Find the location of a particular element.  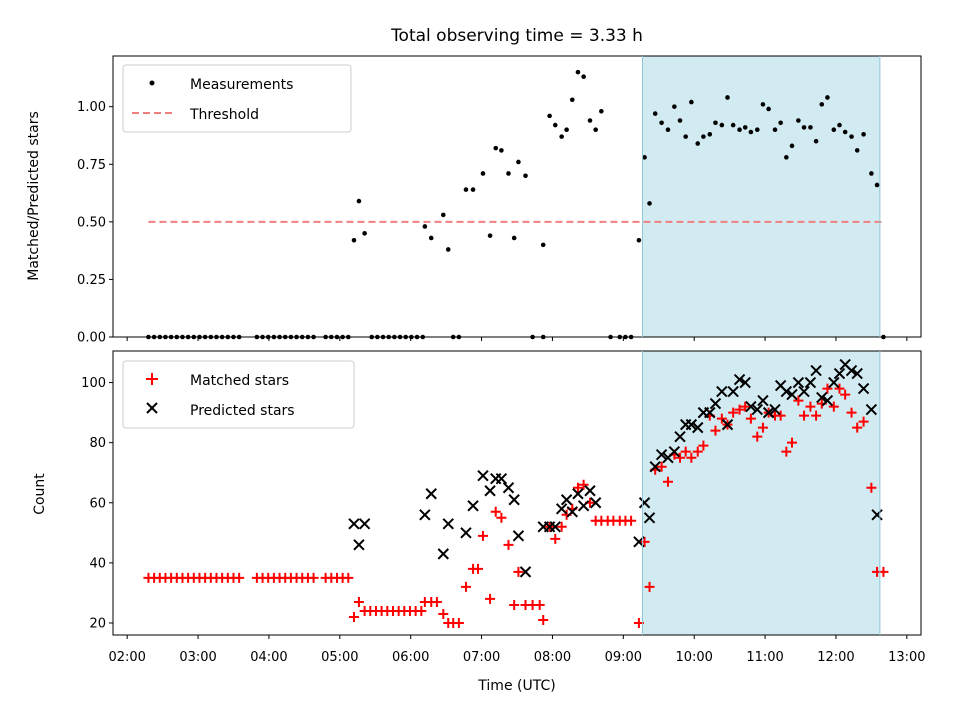

y-tick-label: 0.00 is located at coordinates (91, 338).